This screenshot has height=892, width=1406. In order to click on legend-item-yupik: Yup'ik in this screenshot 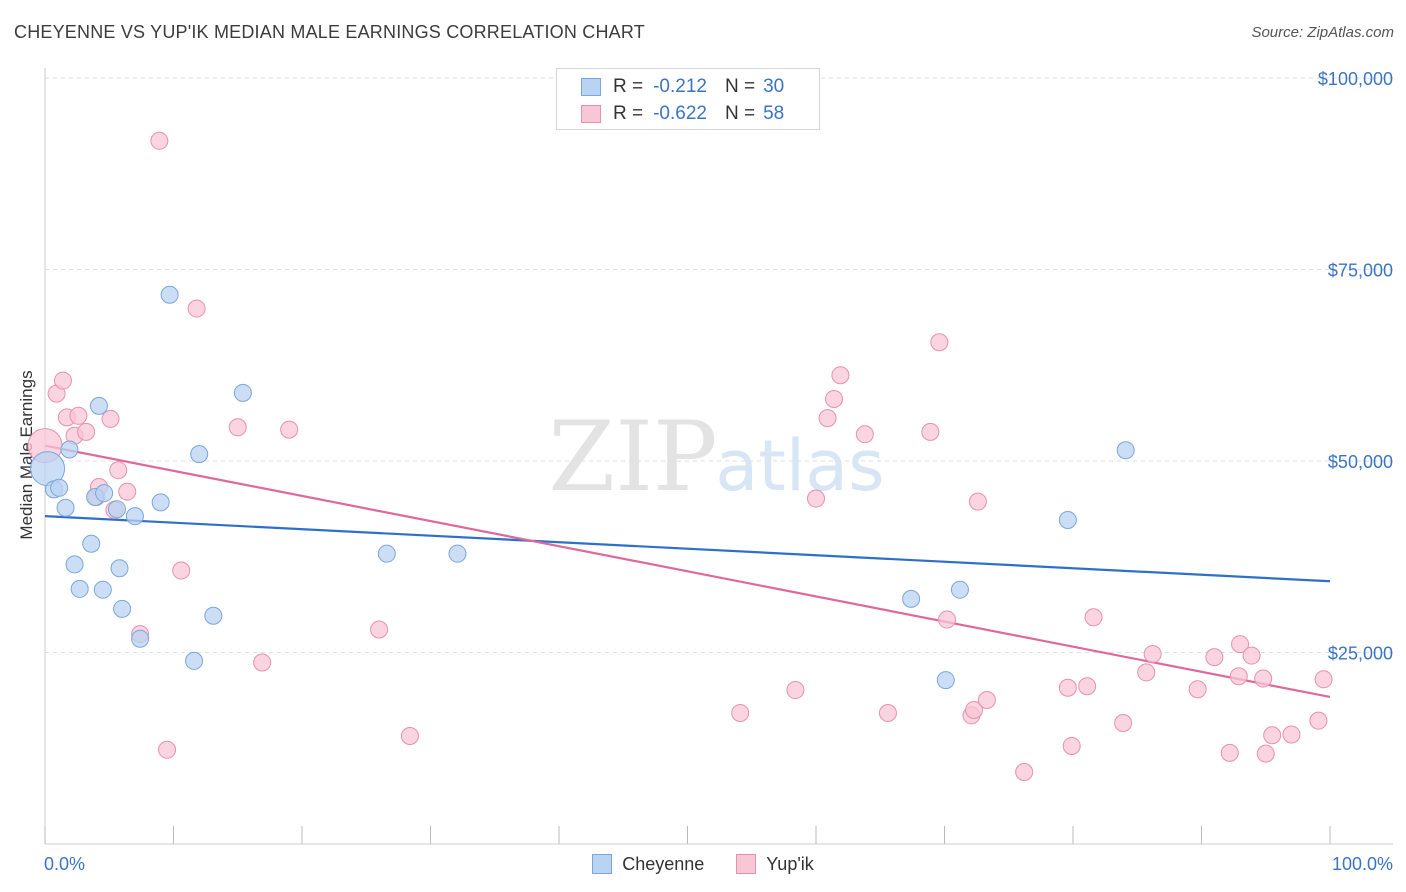, I will do `click(775, 864)`.